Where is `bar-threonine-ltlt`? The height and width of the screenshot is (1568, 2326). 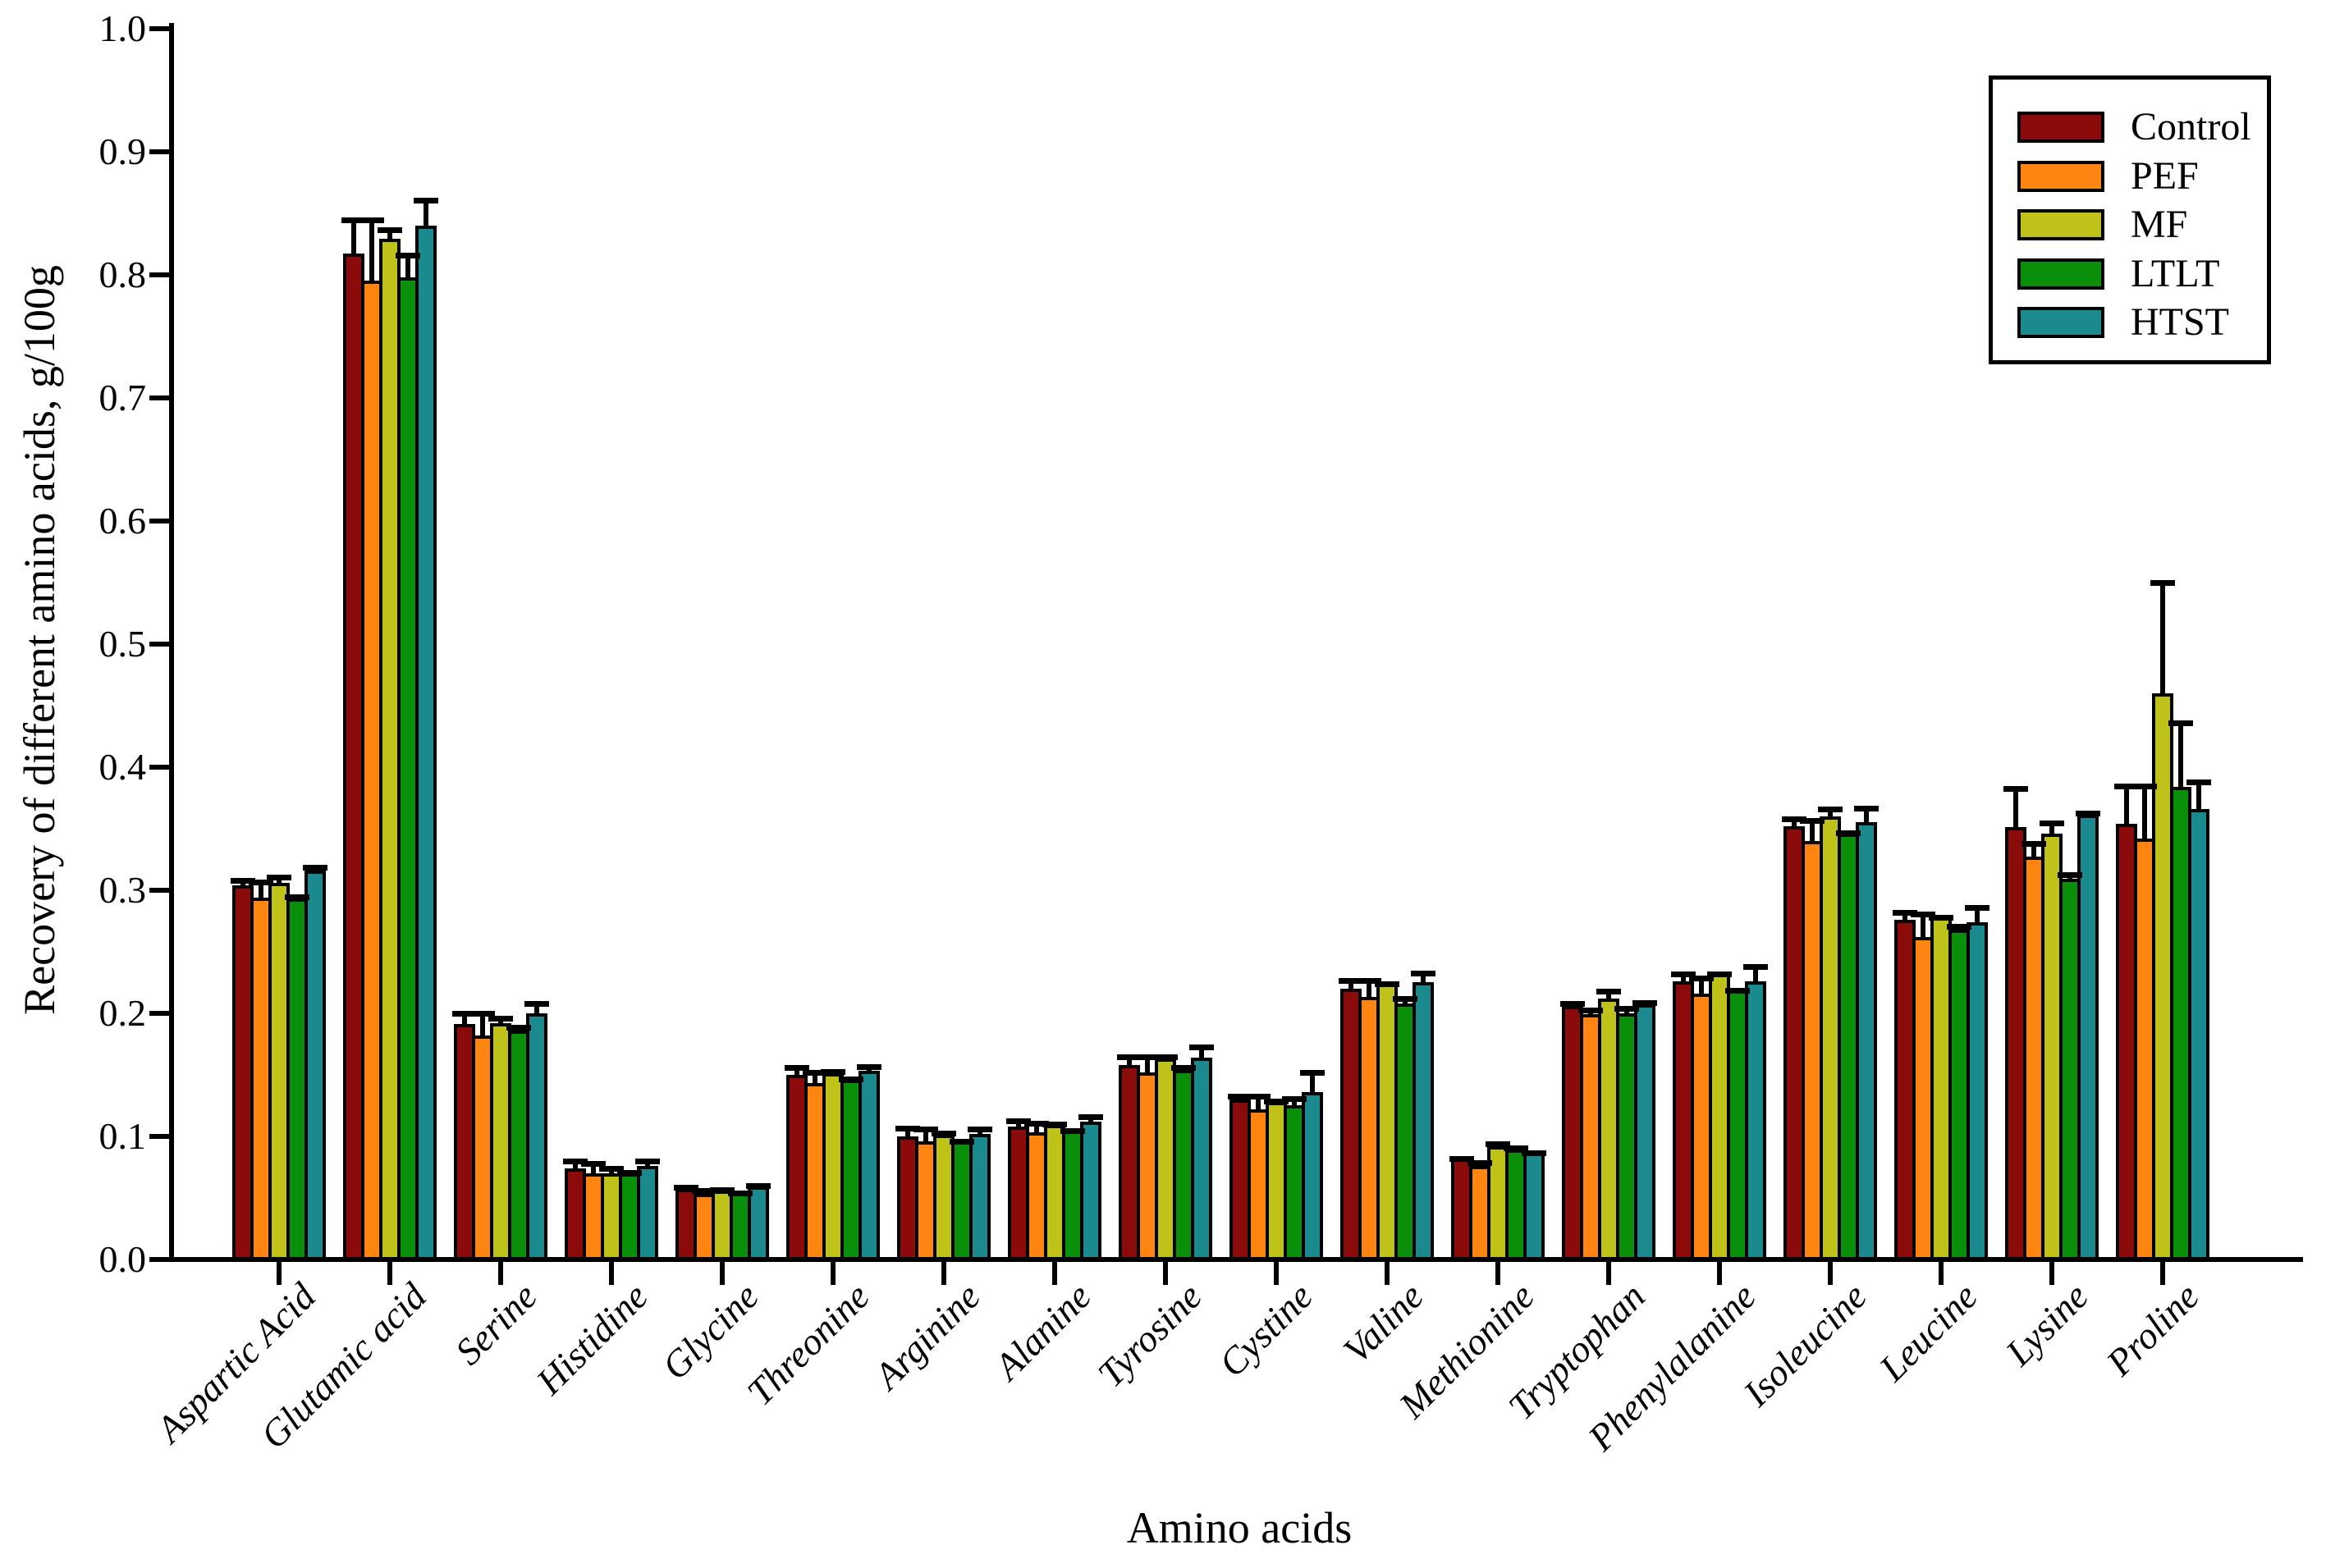 bar-threonine-ltlt is located at coordinates (851, 1169).